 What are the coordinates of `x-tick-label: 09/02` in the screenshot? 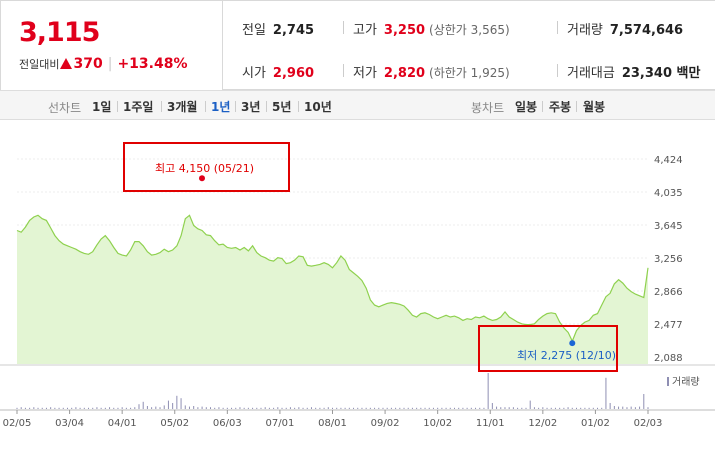 It's located at (385, 423).